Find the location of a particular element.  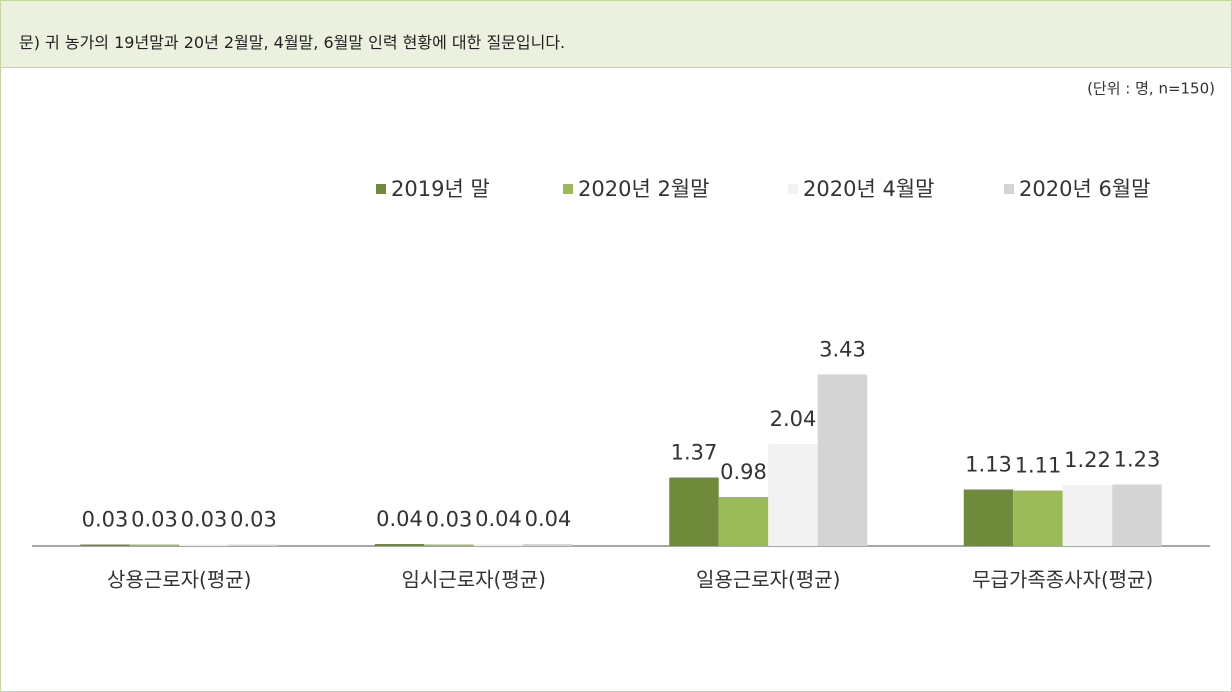

unit-note: (단위 : 명, n=150) is located at coordinates (1151, 89).